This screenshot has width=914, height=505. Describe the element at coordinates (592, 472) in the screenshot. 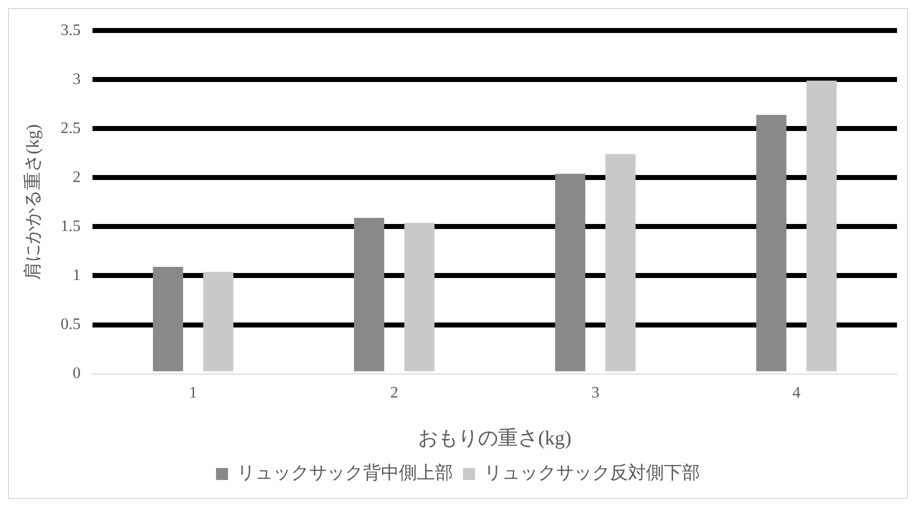

I see `legend-label: リュックサック反対側下部` at that location.